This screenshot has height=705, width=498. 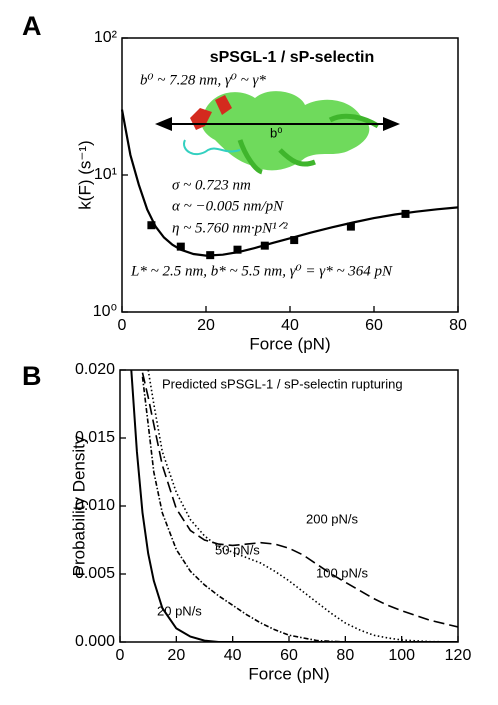 I want to click on y-tick-label: 10⁰, so click(x=105, y=311).